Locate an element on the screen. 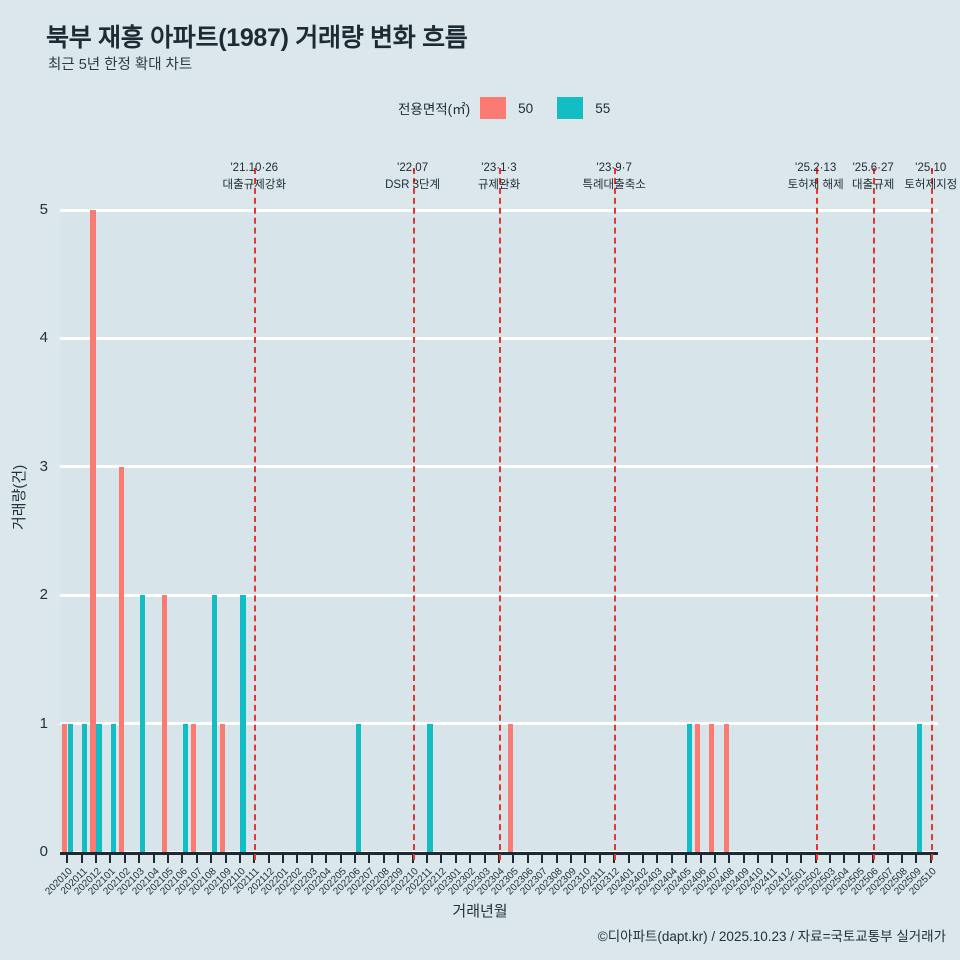 This screenshot has width=960, height=960. page-title: 북부 재흥 아파트(1987) 거래량 변화 흐름 is located at coordinates (257, 38).